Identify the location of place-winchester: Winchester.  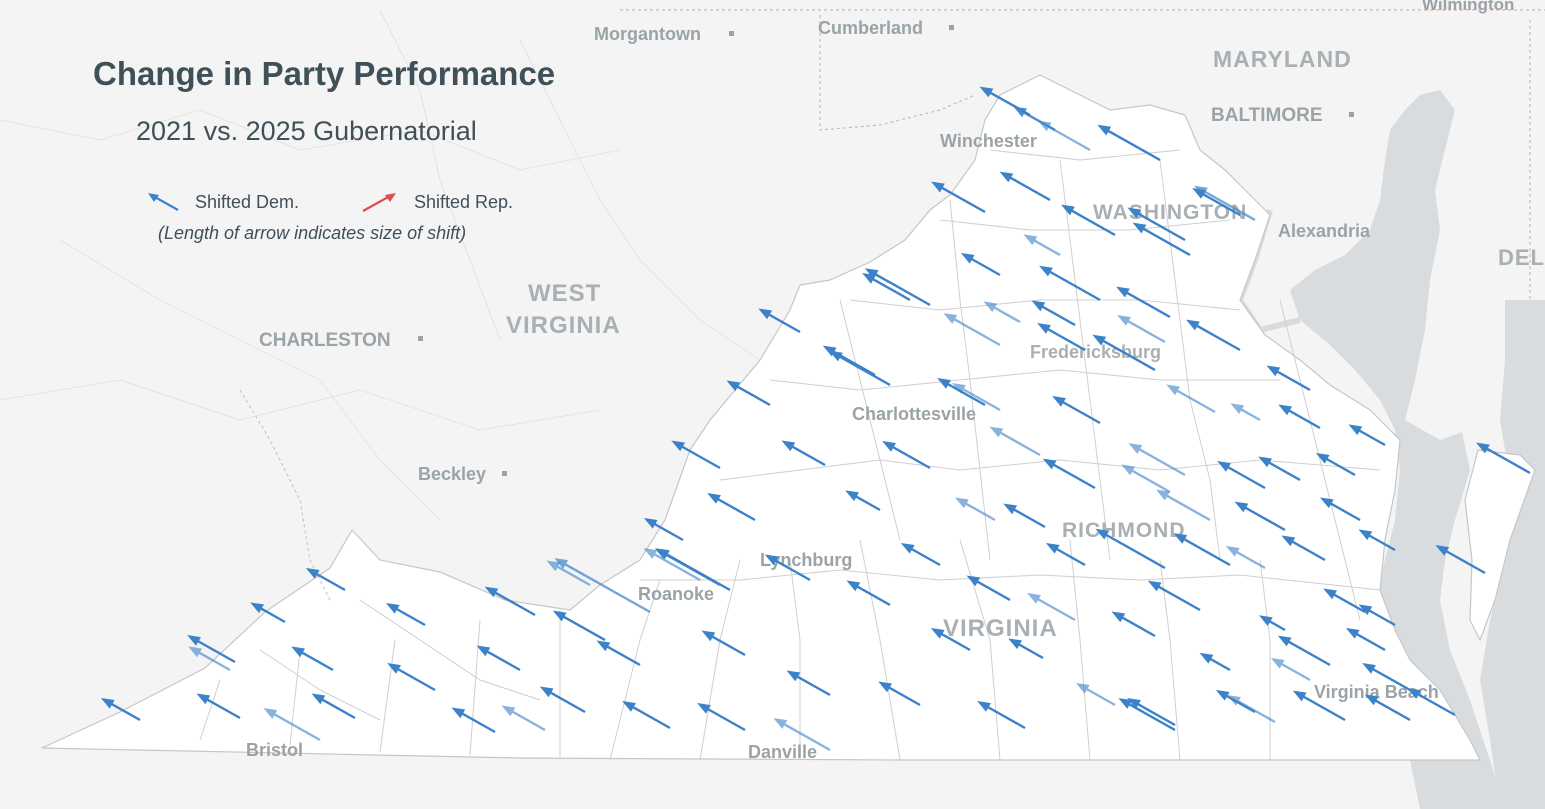
(988, 141).